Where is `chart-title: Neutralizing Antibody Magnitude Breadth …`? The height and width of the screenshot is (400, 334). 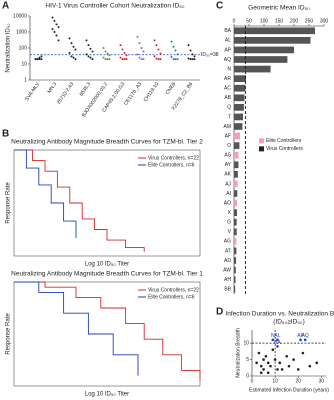 chart-title: Neutralizing Antibody Magnitude Breadth … is located at coordinates (107, 142).